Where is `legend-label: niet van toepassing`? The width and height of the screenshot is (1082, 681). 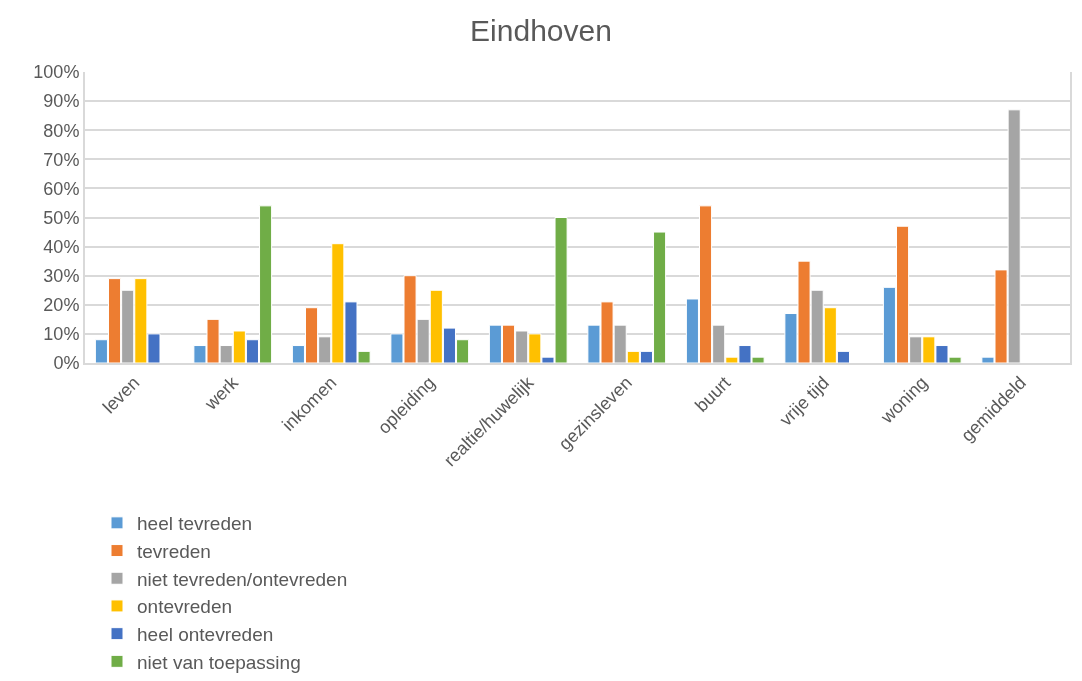 legend-label: niet van toepassing is located at coordinates (219, 662).